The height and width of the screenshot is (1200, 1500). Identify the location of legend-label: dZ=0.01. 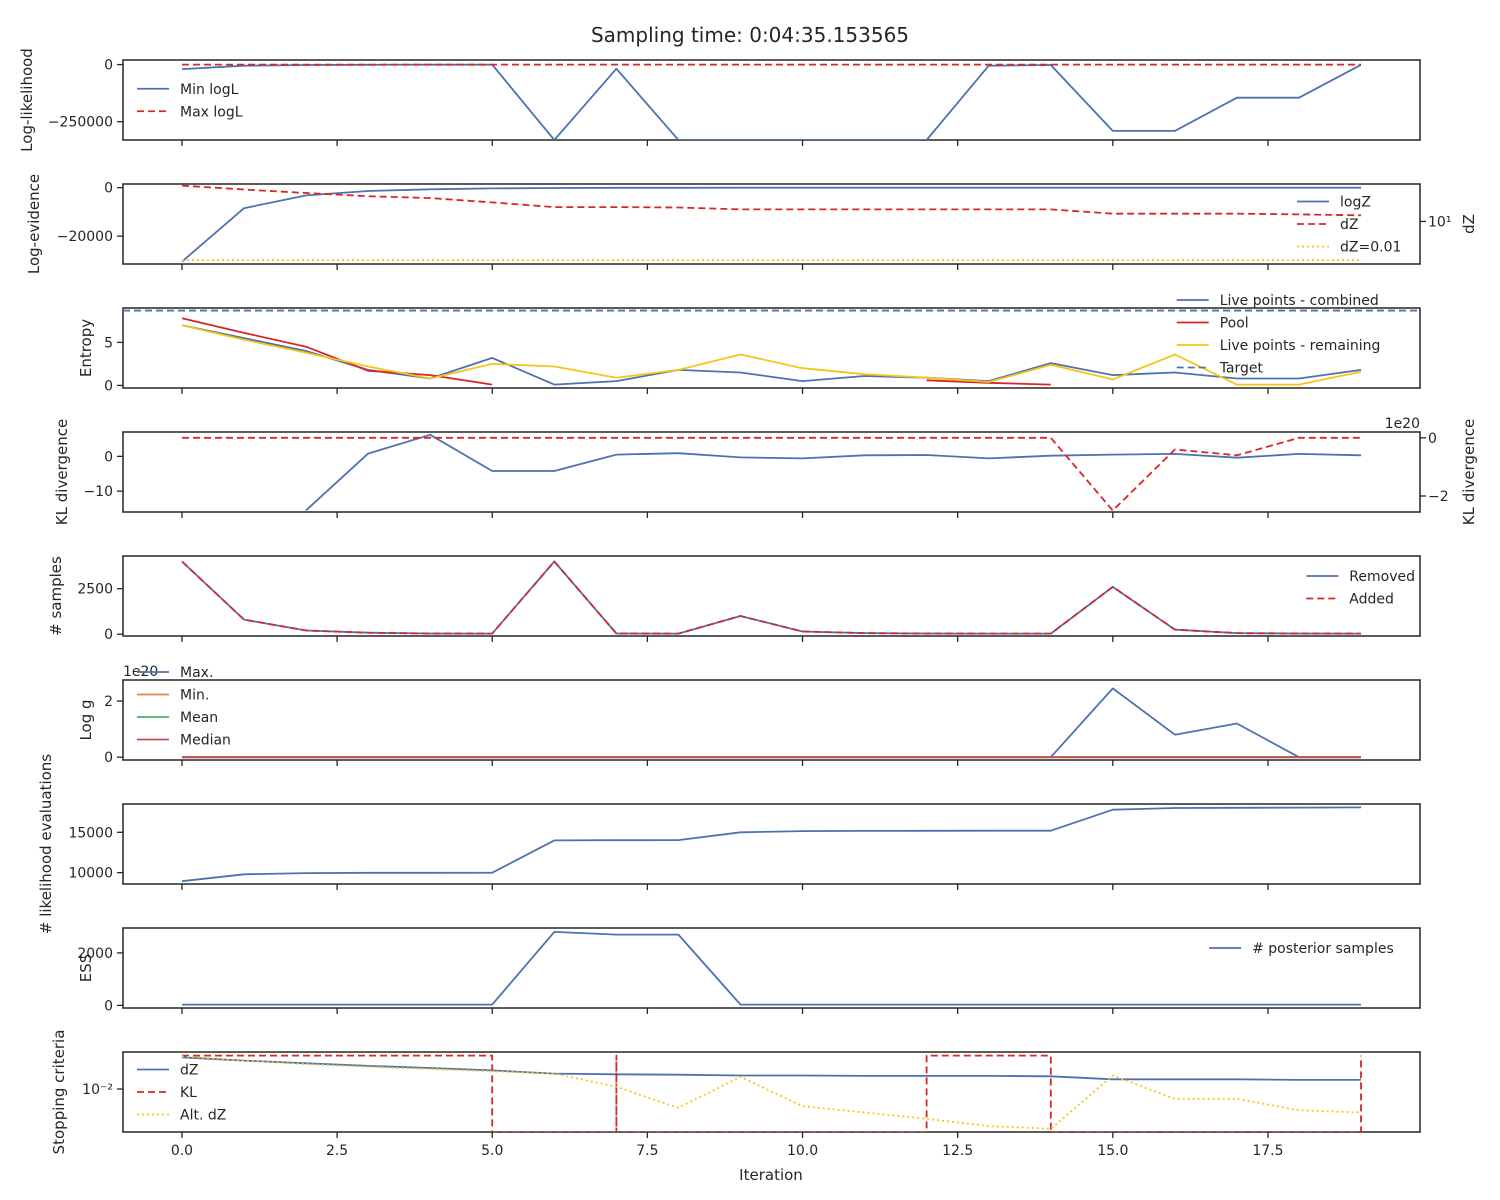
(1370, 248).